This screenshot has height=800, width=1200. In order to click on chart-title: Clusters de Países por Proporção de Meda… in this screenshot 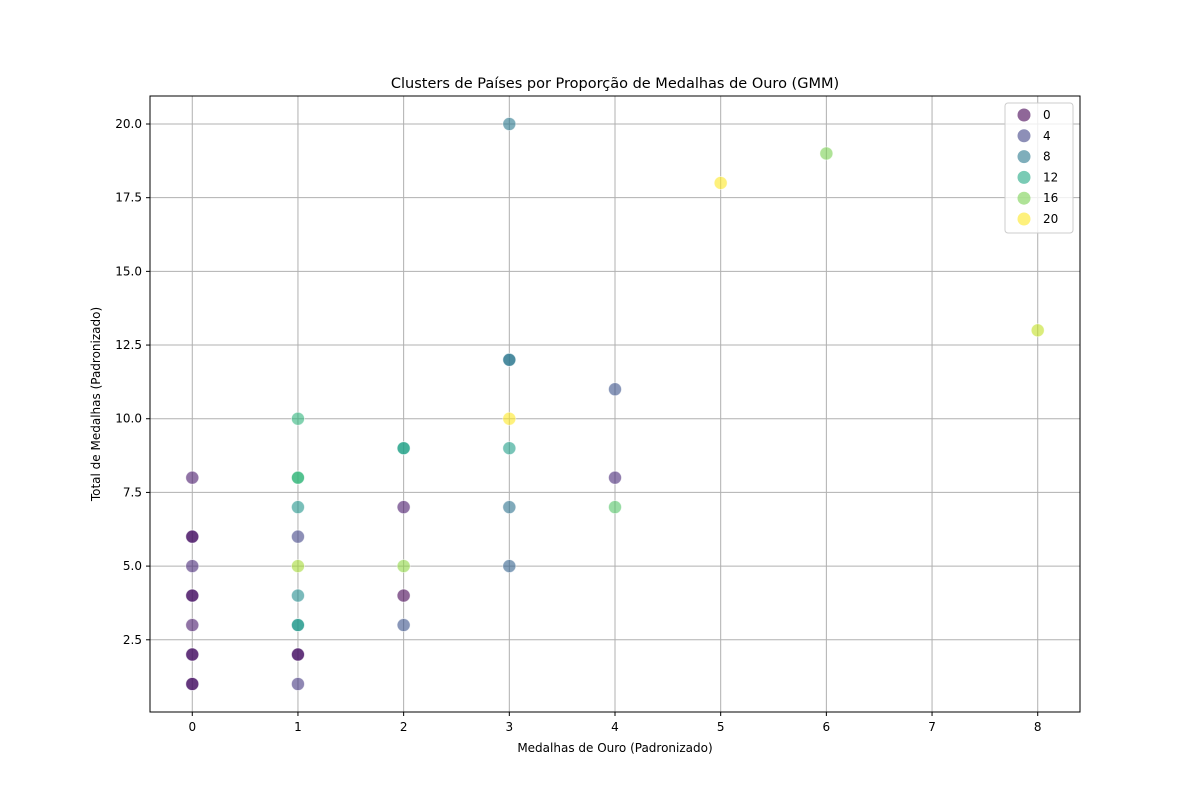, I will do `click(615, 84)`.